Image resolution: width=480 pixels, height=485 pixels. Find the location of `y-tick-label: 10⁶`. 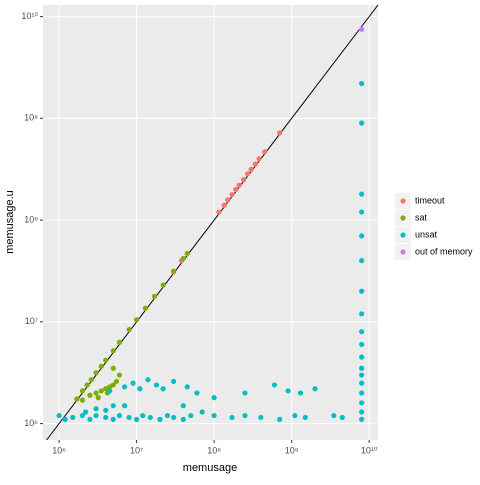

y-tick-label: 10⁶ is located at coordinates (31, 423).